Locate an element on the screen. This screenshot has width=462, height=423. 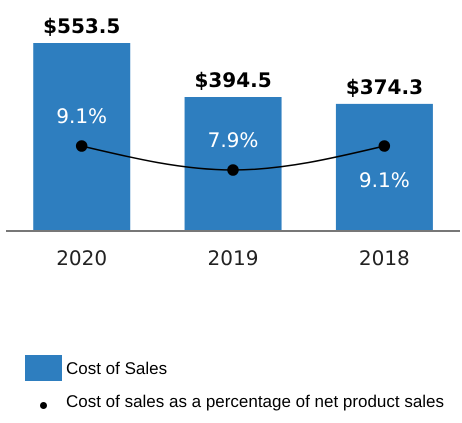
data-label: 7.9% is located at coordinates (233, 140).